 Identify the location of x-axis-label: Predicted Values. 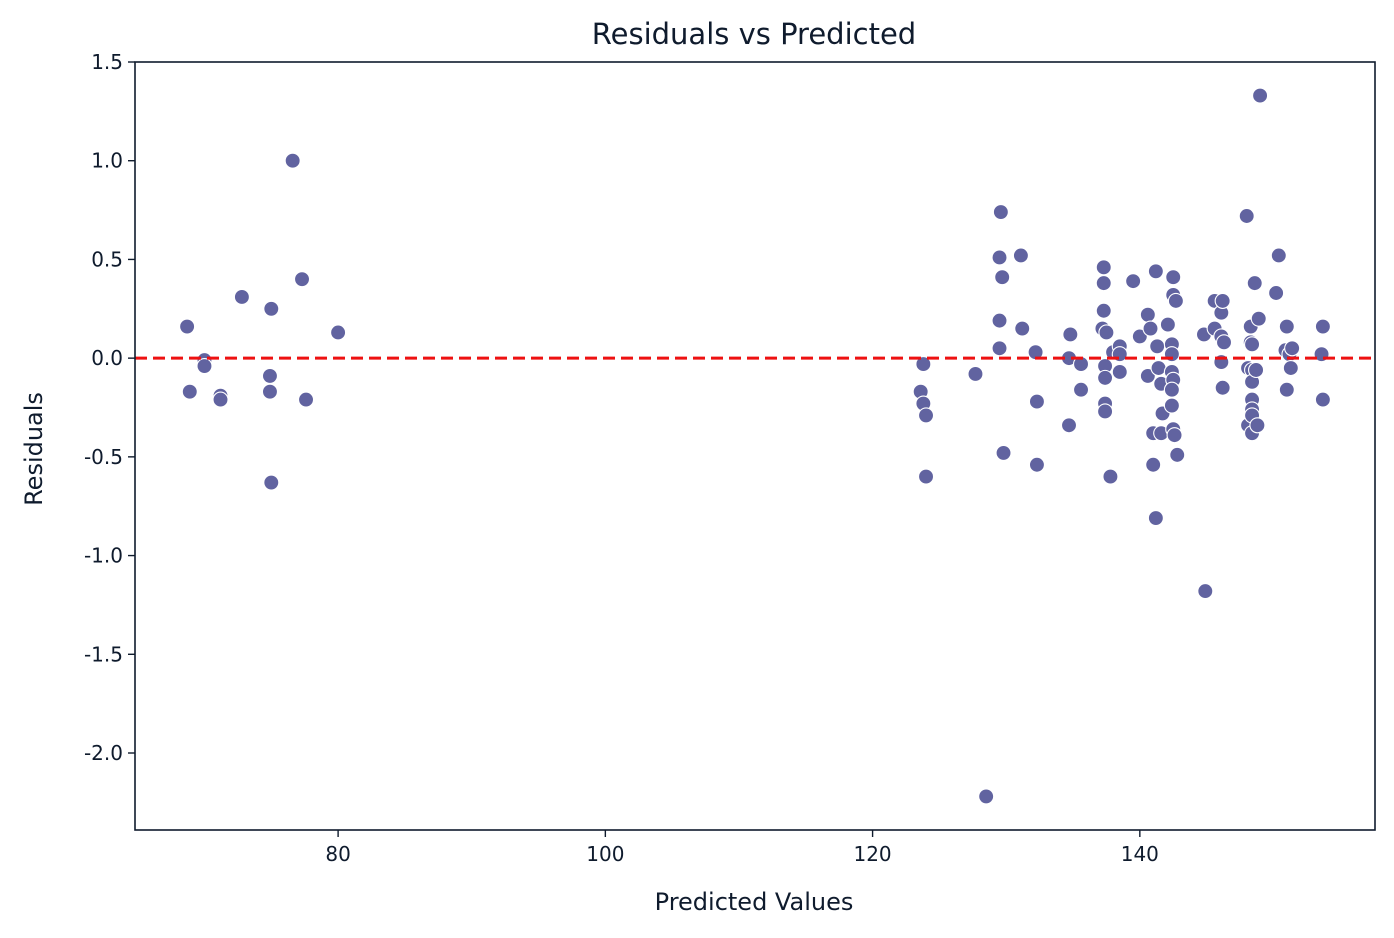
(754, 902).